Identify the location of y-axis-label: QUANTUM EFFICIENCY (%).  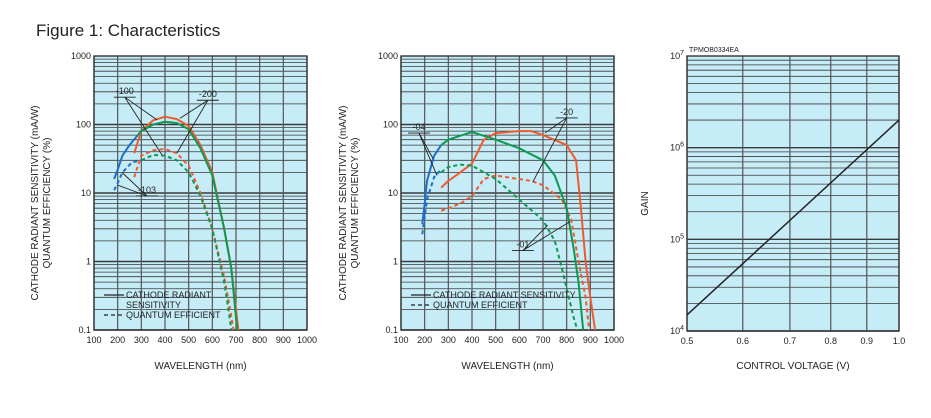
(355, 203).